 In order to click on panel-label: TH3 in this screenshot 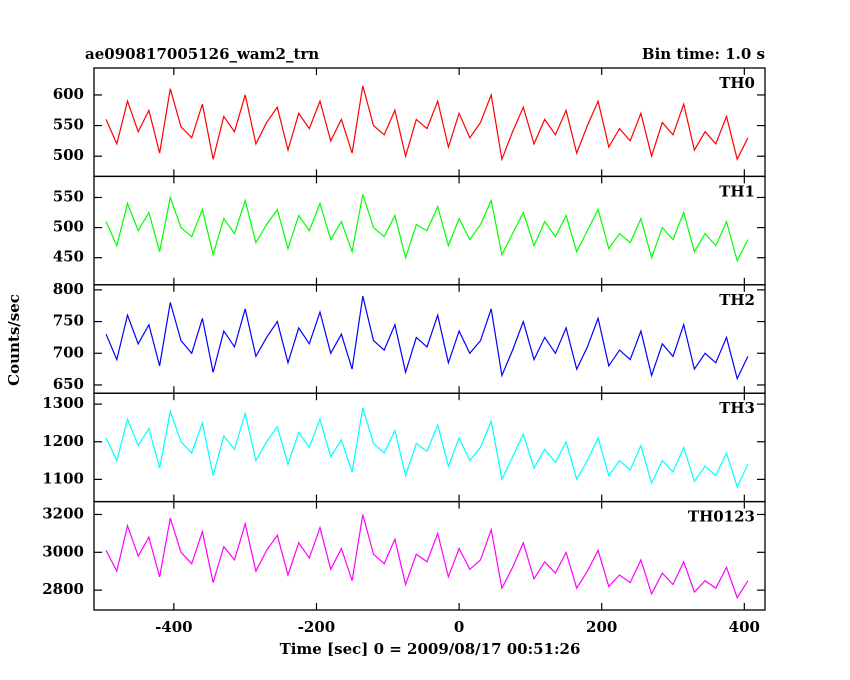, I will do `click(737, 408)`.